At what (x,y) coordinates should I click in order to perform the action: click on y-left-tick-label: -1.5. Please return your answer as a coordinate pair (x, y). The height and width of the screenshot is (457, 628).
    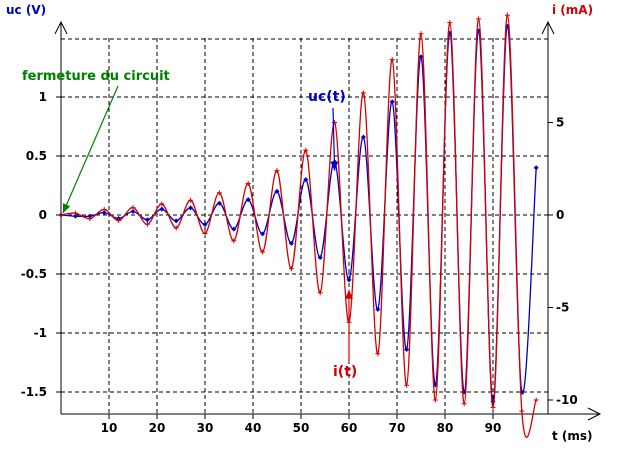
    Looking at the image, I should click on (34, 392).